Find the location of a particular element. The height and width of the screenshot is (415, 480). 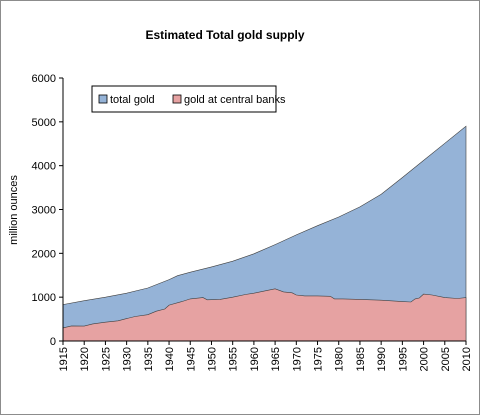

legend-box is located at coordinates (184, 99).